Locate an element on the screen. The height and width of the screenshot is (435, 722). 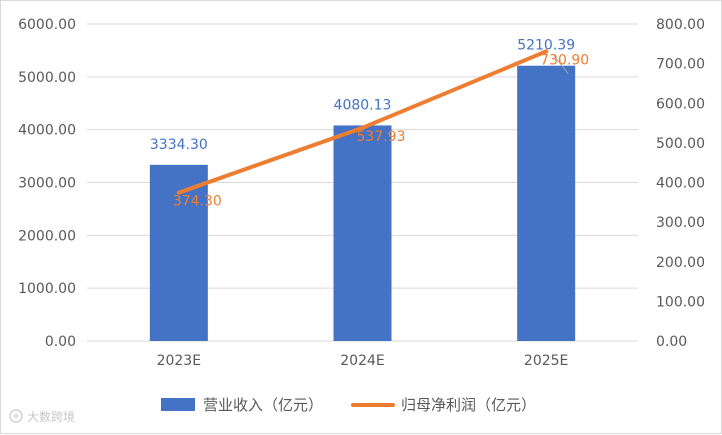
watermark-text: 大数跨境 is located at coordinates (51, 416).